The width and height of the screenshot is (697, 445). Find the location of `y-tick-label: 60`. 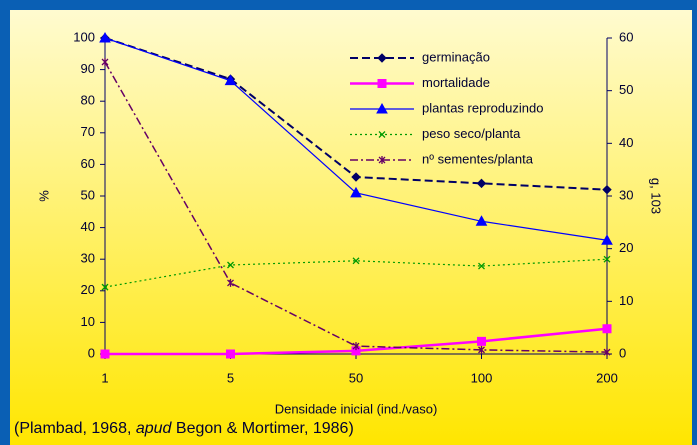

y-tick-label: 60 is located at coordinates (88, 163).